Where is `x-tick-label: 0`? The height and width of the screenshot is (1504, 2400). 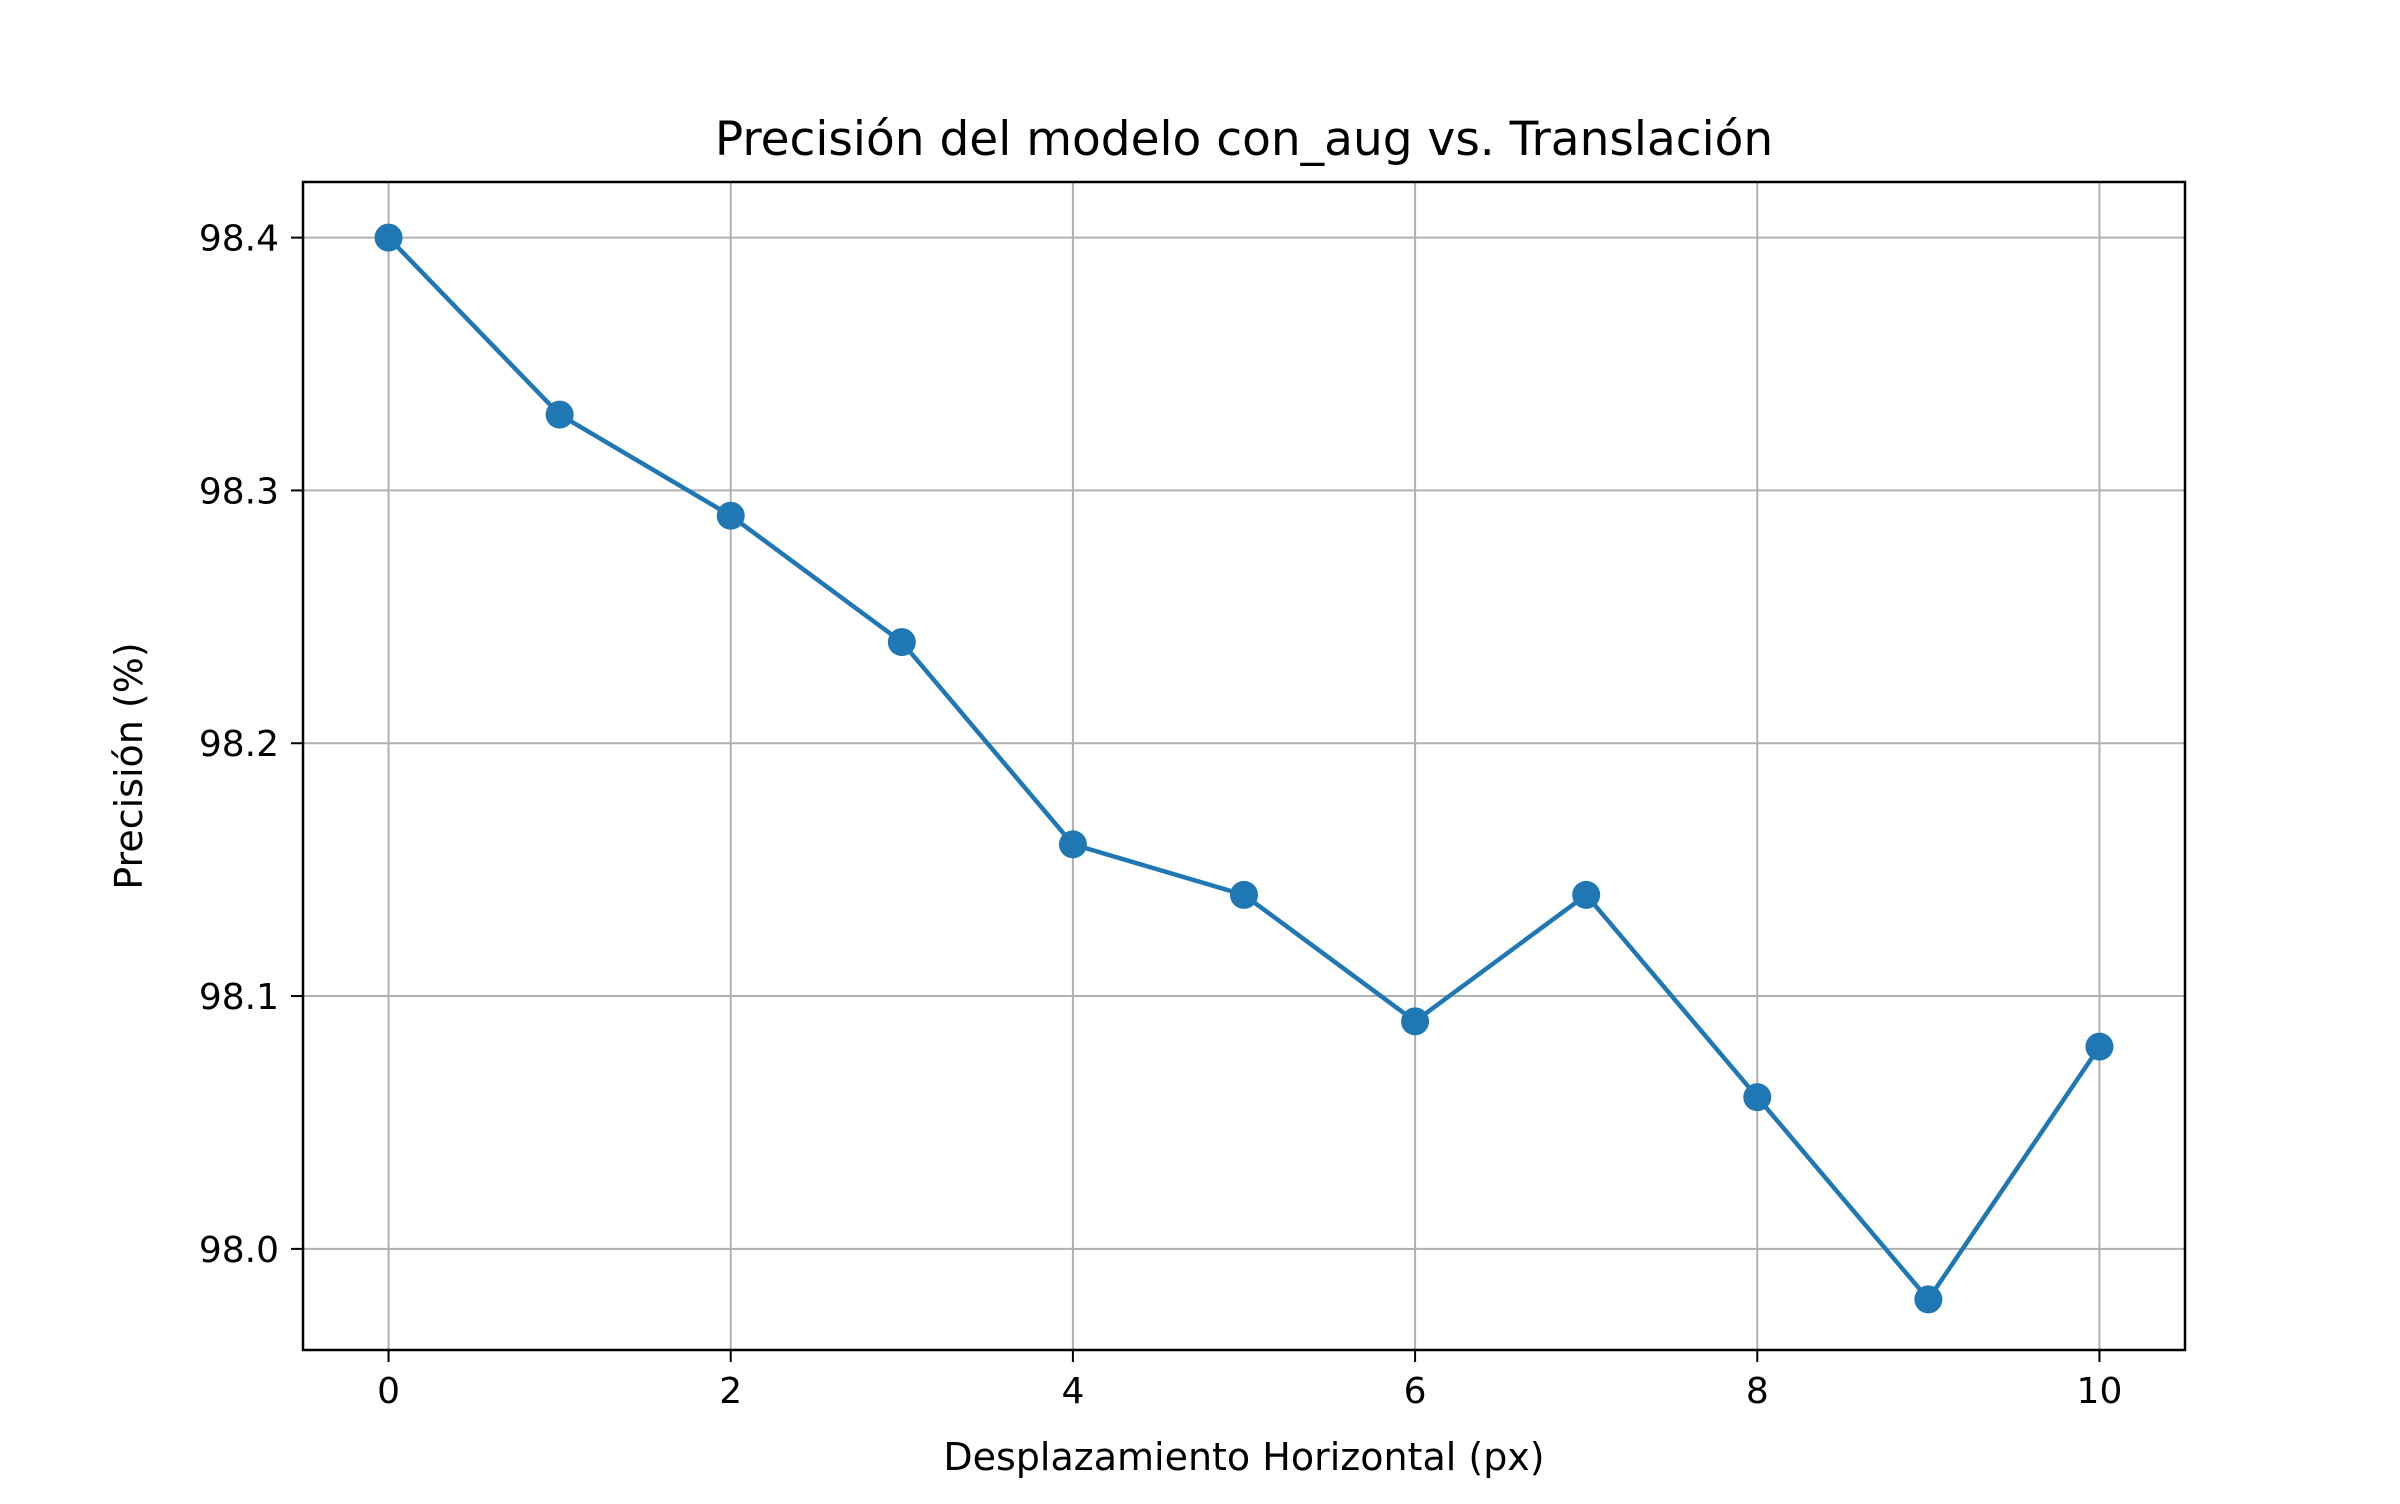
x-tick-label: 0 is located at coordinates (388, 1391).